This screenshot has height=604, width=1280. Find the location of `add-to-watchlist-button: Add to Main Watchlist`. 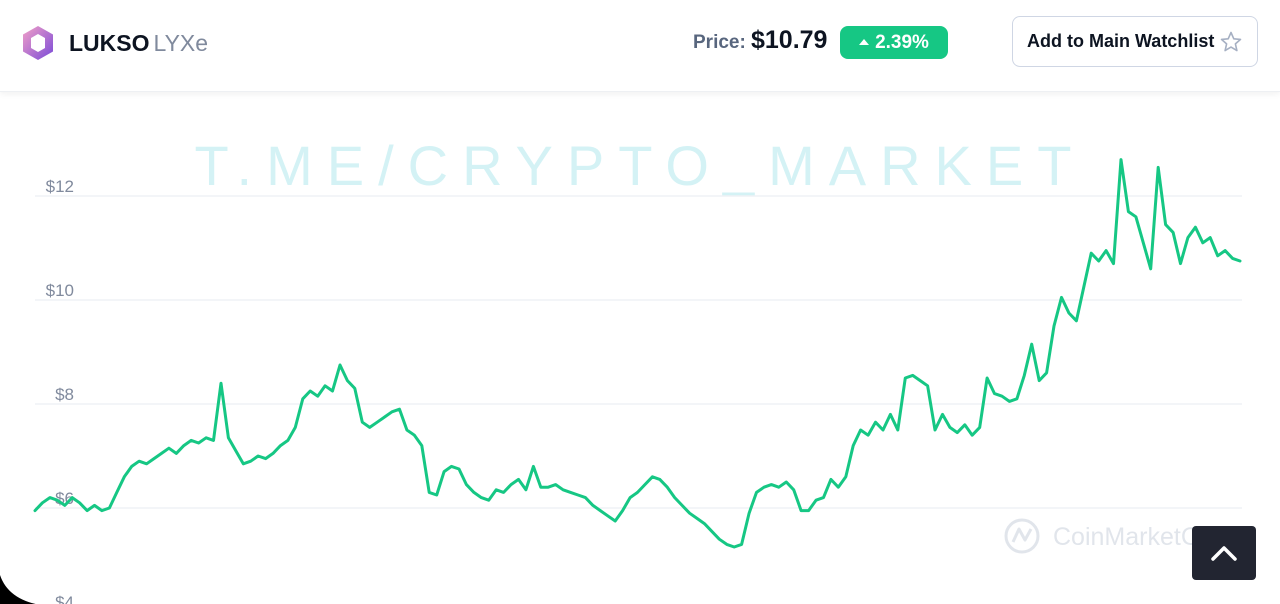

add-to-watchlist-button: Add to Main Watchlist is located at coordinates (1135, 41).